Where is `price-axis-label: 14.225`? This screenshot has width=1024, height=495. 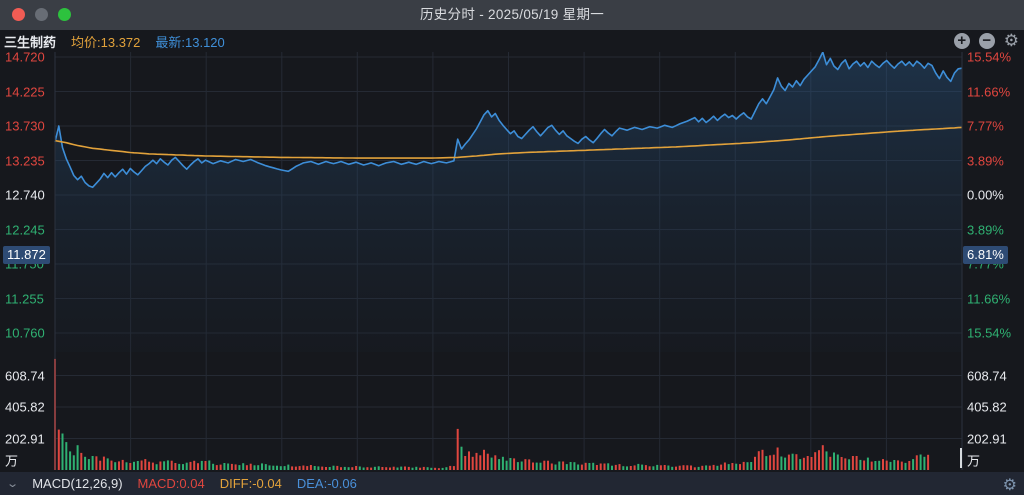 price-axis-label: 14.225 is located at coordinates (25, 91).